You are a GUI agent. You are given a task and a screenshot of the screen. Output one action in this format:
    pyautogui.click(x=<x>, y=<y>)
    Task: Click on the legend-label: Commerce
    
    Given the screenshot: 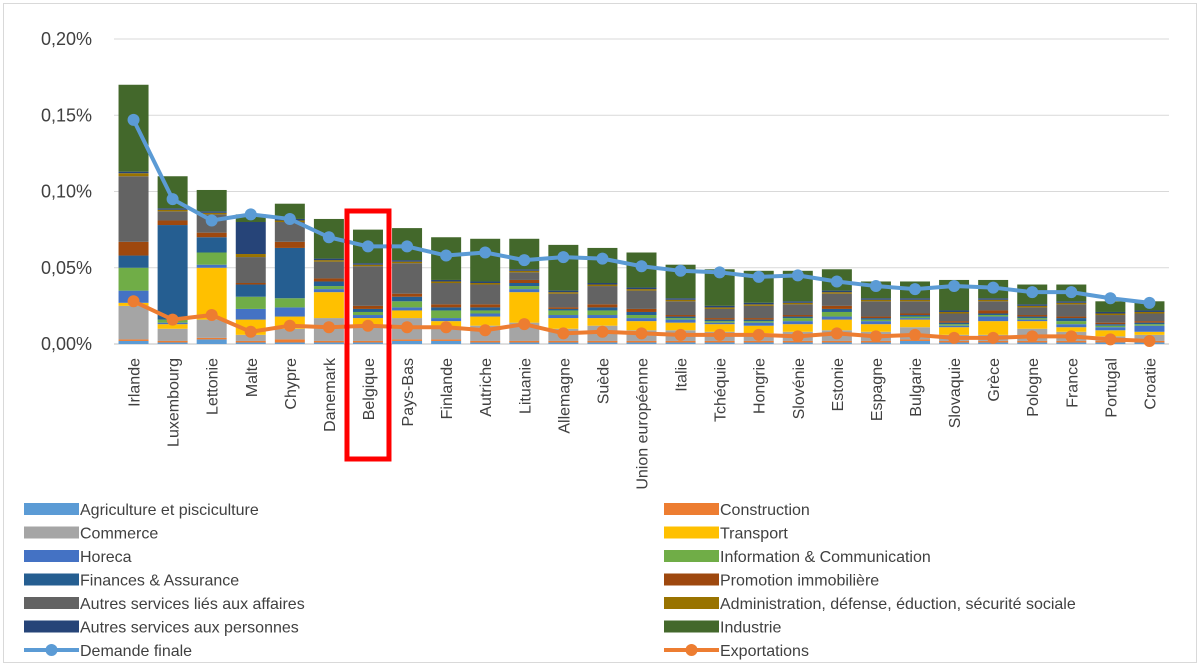 What is the action you would take?
    pyautogui.click(x=119, y=534)
    